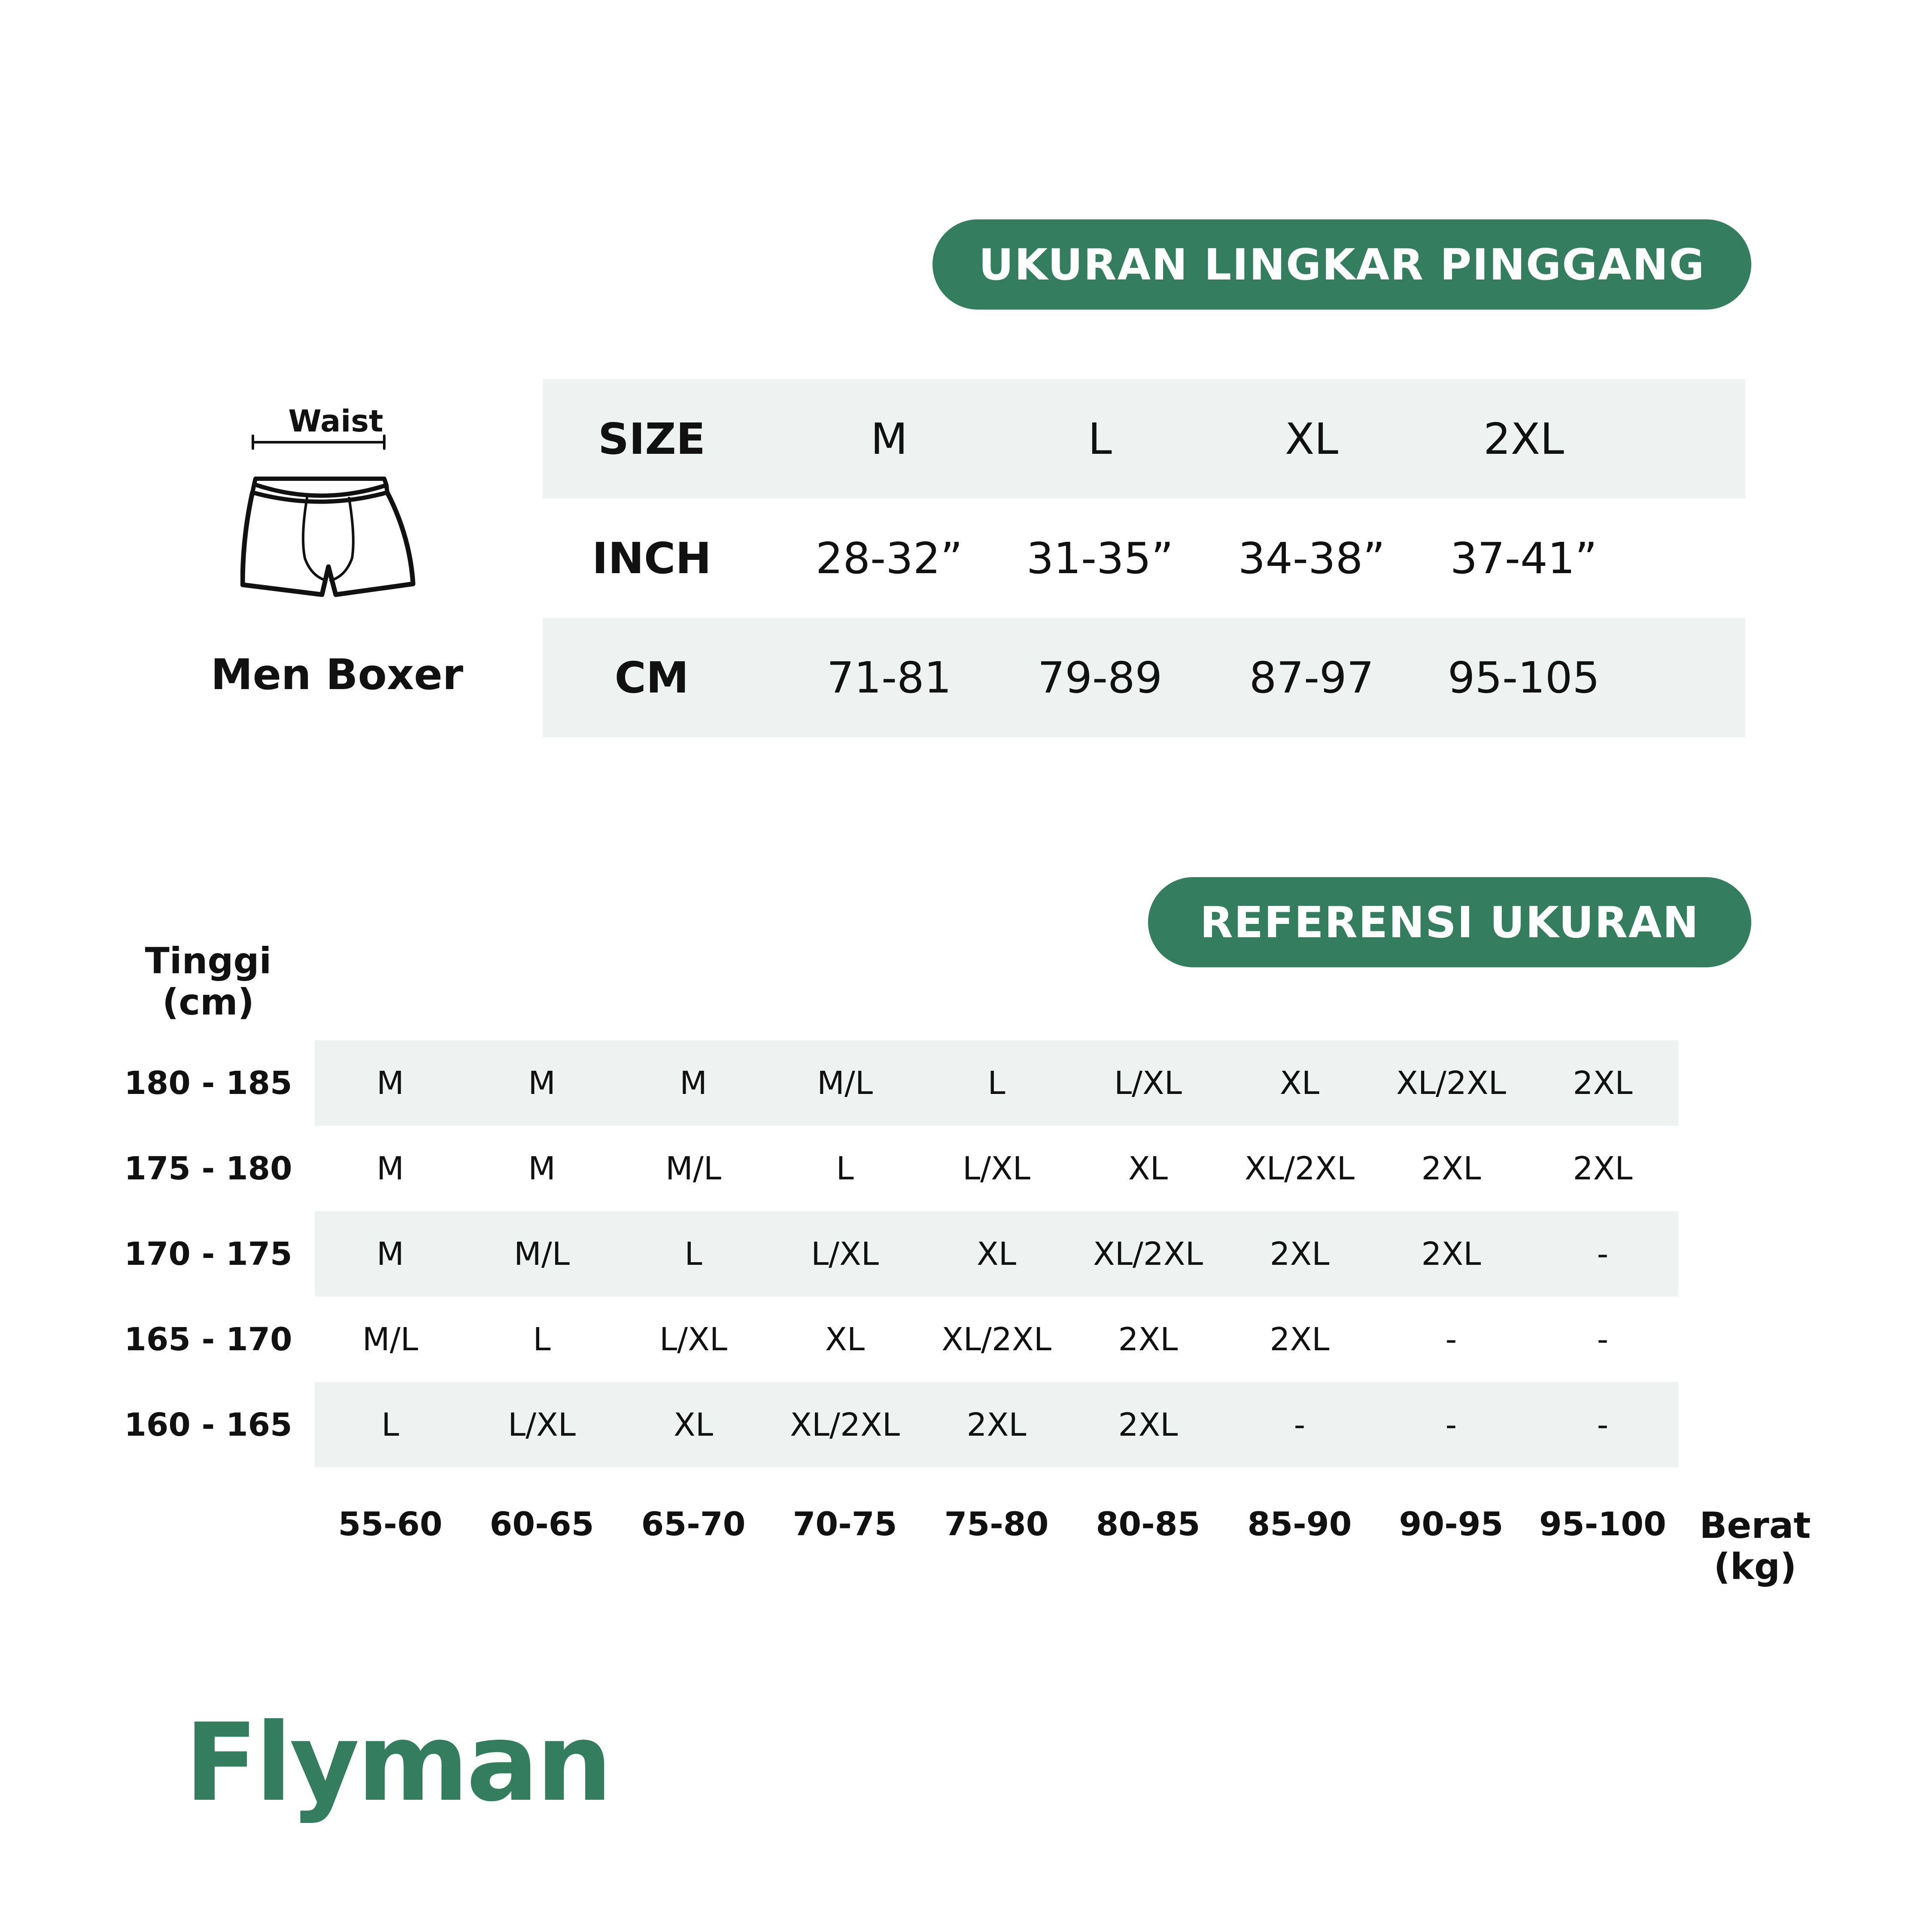 The height and width of the screenshot is (1932, 1932). What do you see at coordinates (845, 1524) in the screenshot?
I see `weight-label: 70-75` at bounding box center [845, 1524].